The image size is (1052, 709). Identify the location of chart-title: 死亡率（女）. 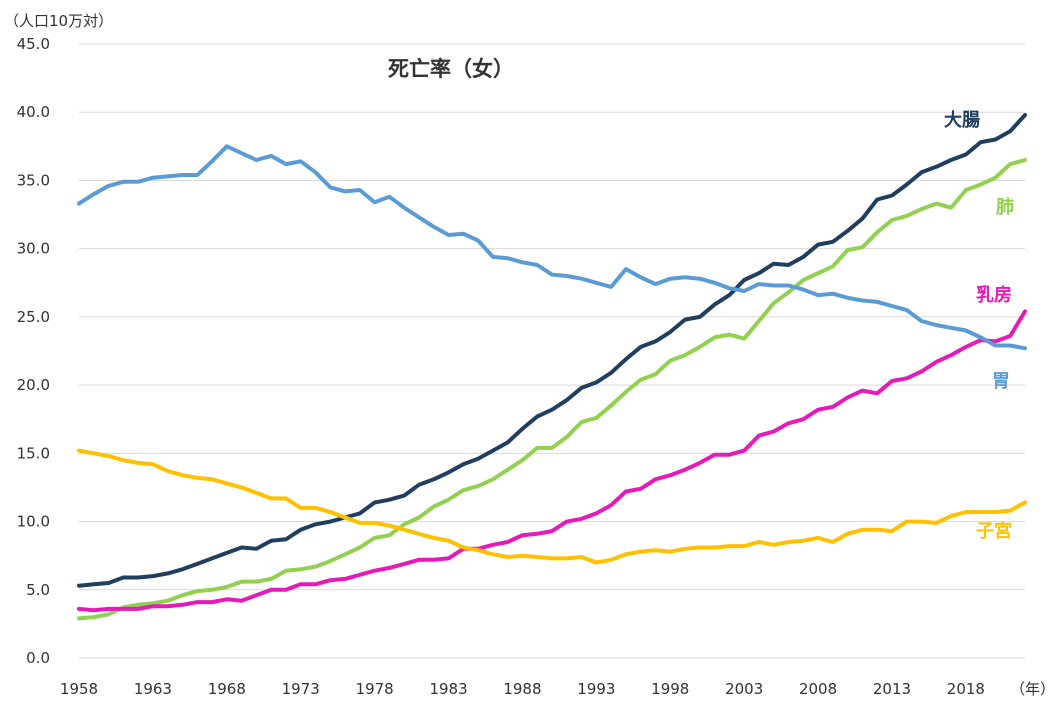
(451, 69).